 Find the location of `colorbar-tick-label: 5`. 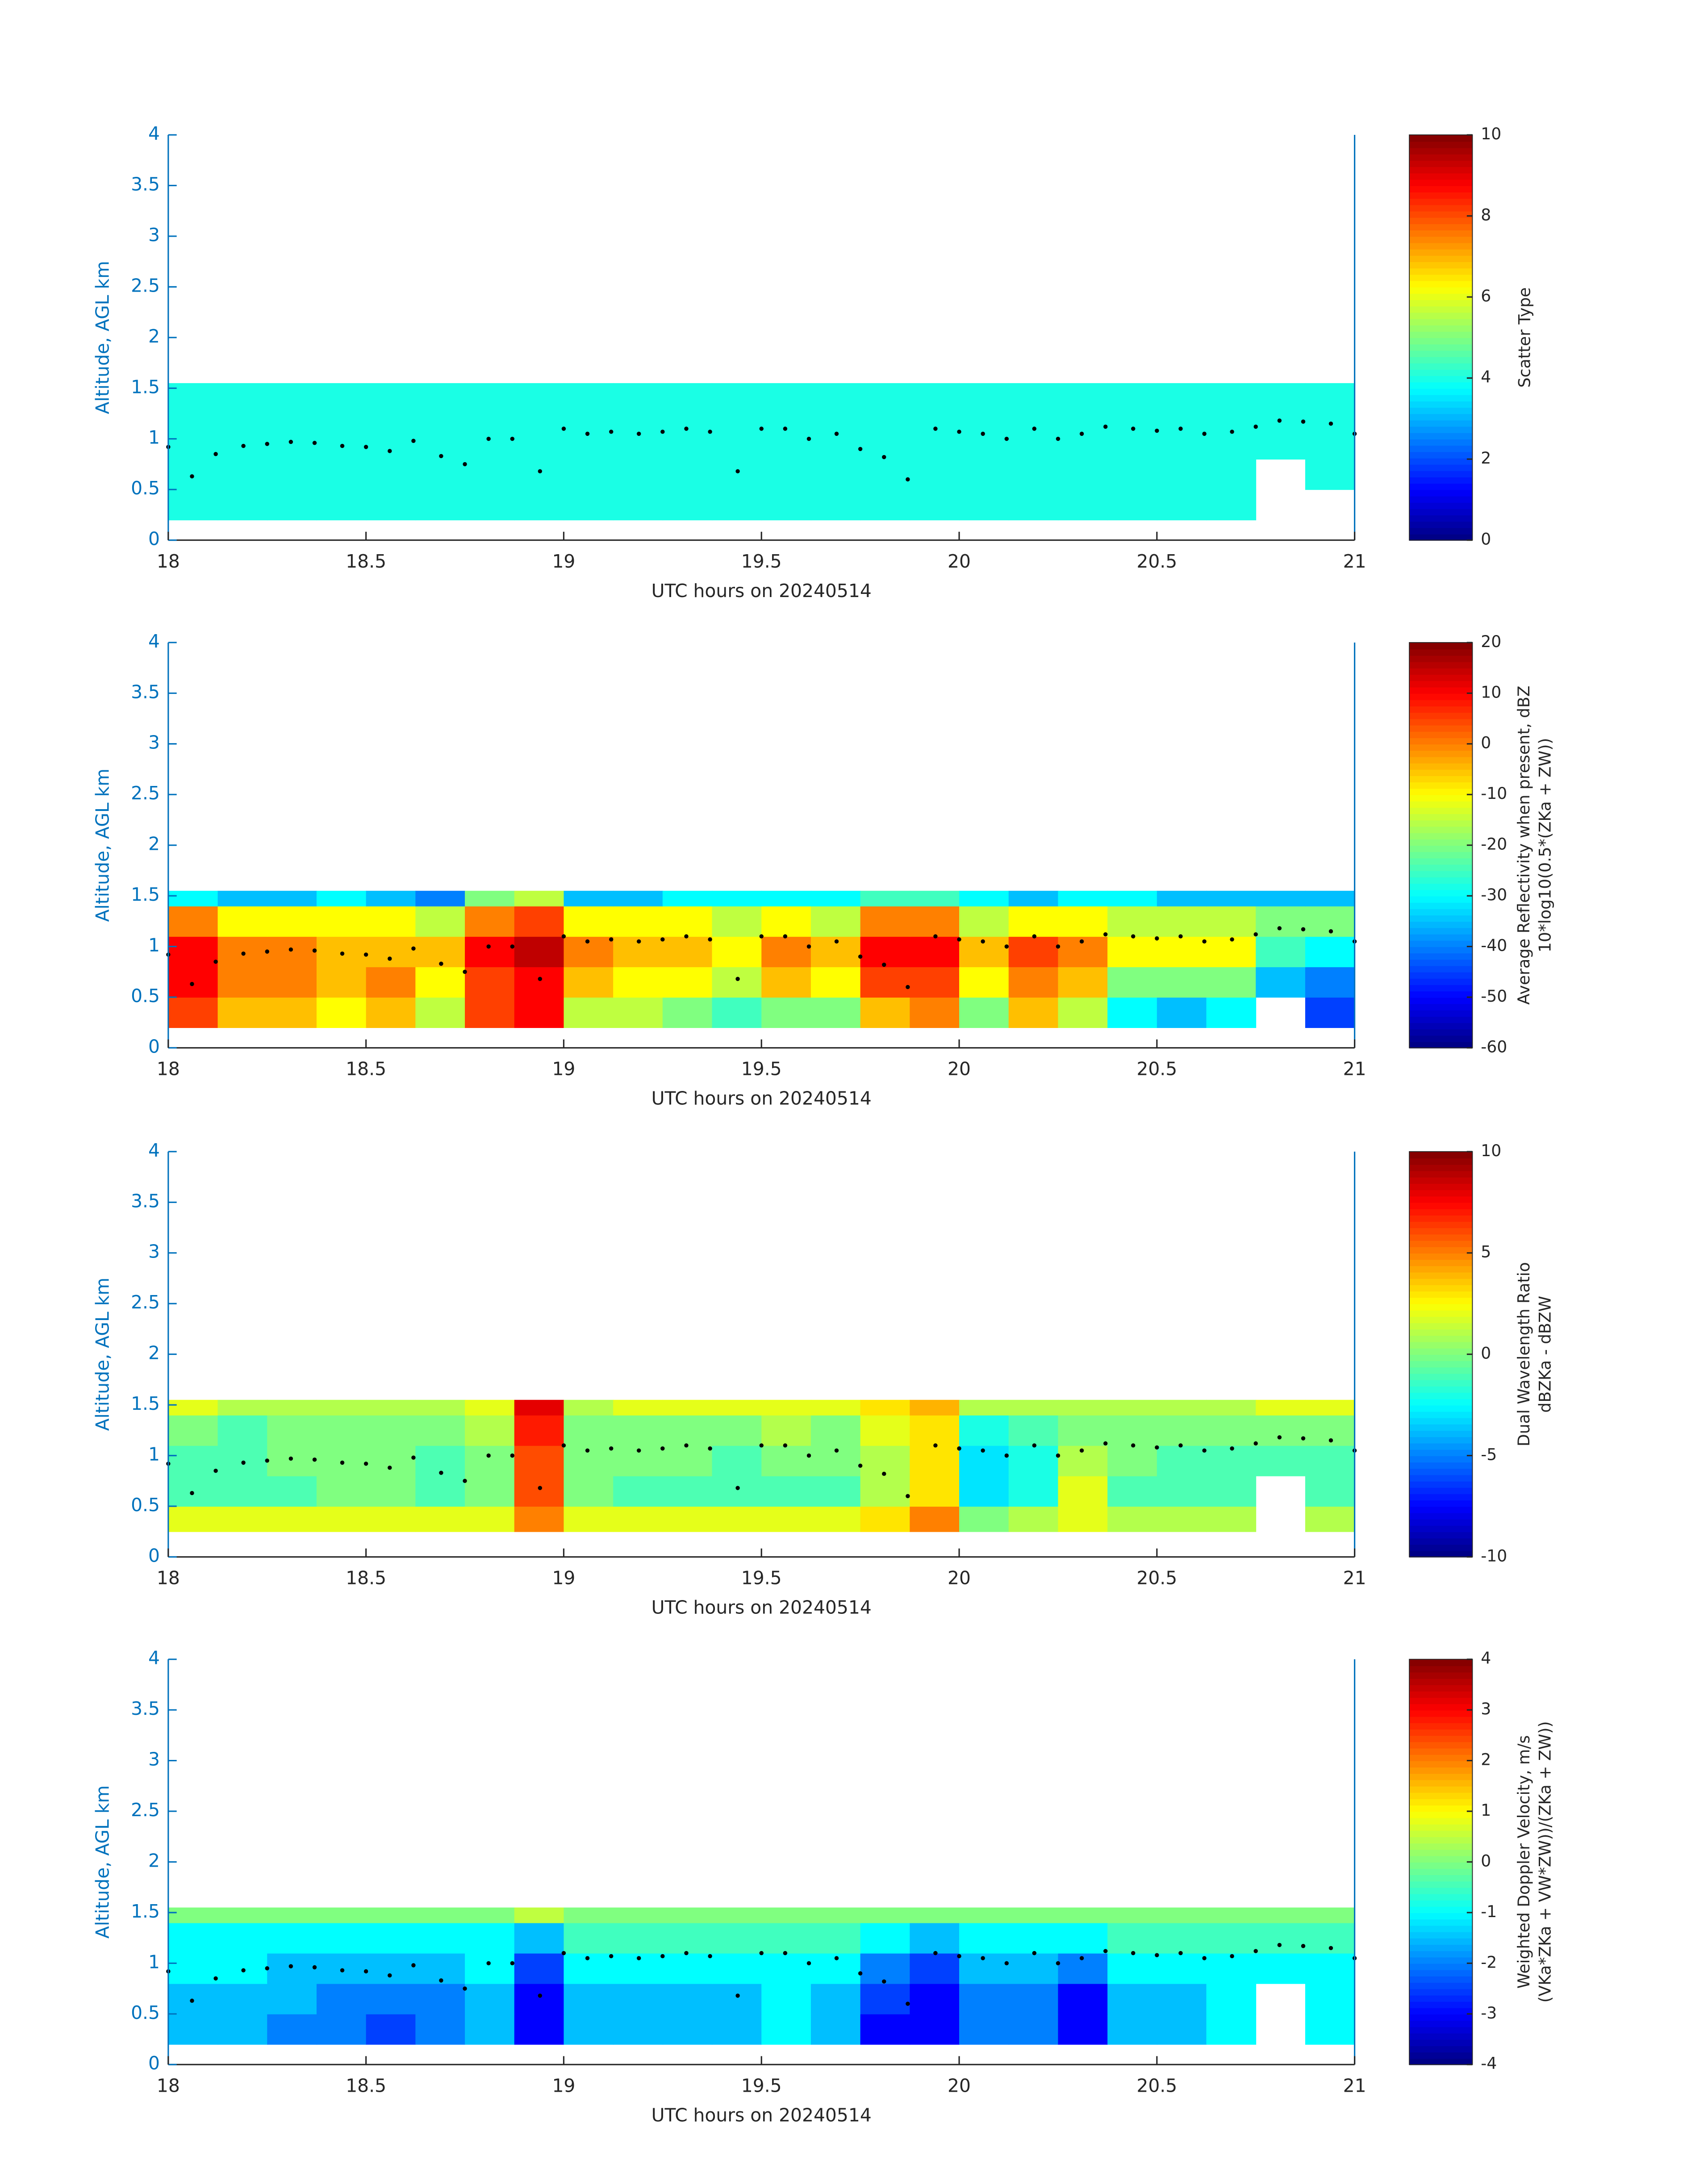

colorbar-tick-label: 5 is located at coordinates (1486, 1252).